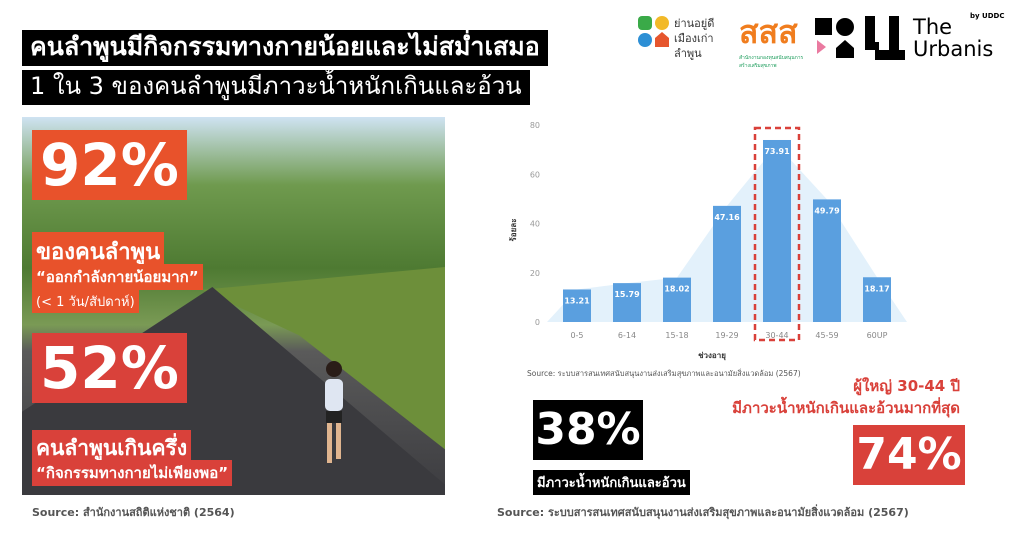 The height and width of the screenshot is (536, 1024). Describe the element at coordinates (133, 512) in the screenshot. I see `left-source: Source: สำนักงานสถิติแห่งชาติ (2564)` at that location.